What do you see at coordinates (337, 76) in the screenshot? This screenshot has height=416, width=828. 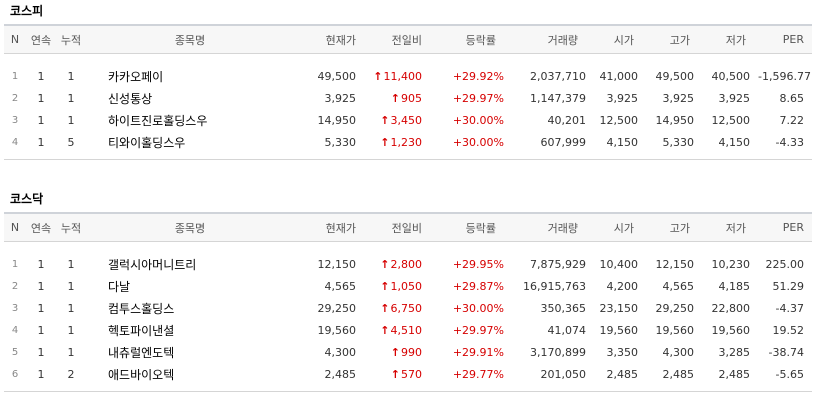 I see `price-cell: 49,500` at bounding box center [337, 76].